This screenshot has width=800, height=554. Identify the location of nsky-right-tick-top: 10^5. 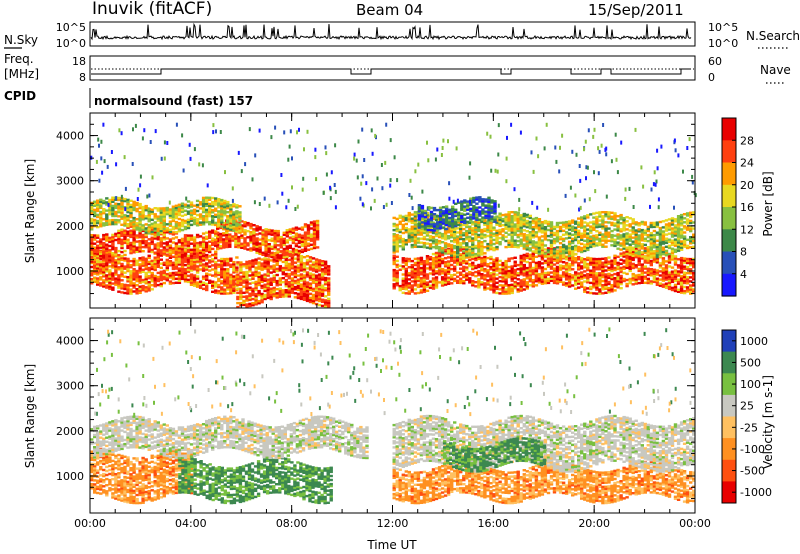
(723, 27).